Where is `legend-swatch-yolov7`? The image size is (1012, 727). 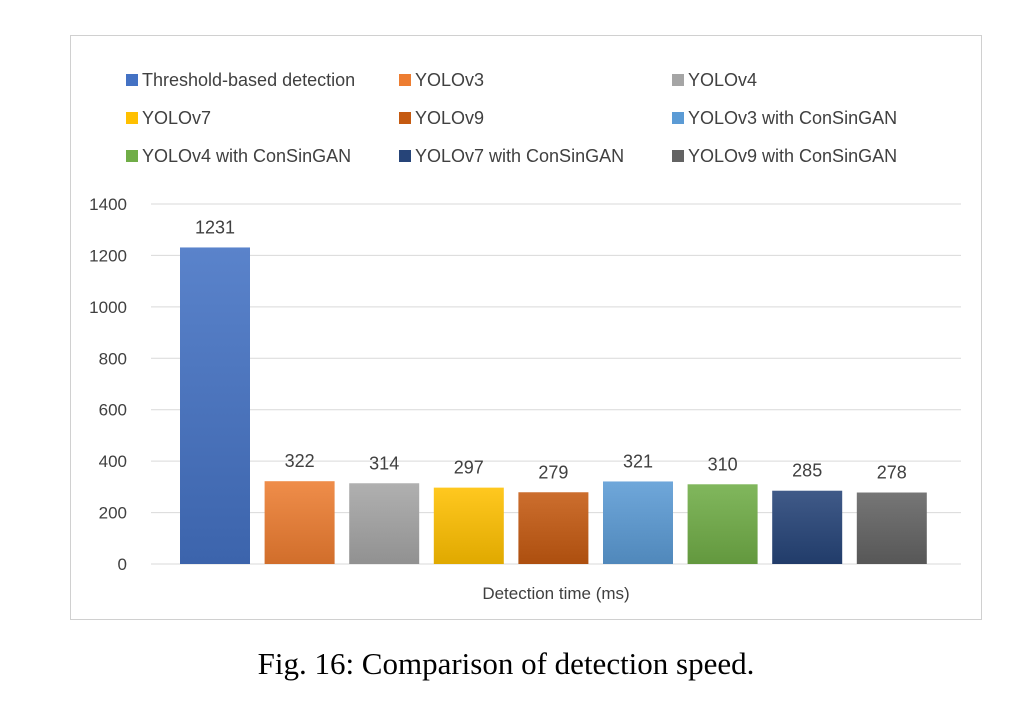 legend-swatch-yolov7 is located at coordinates (132, 118).